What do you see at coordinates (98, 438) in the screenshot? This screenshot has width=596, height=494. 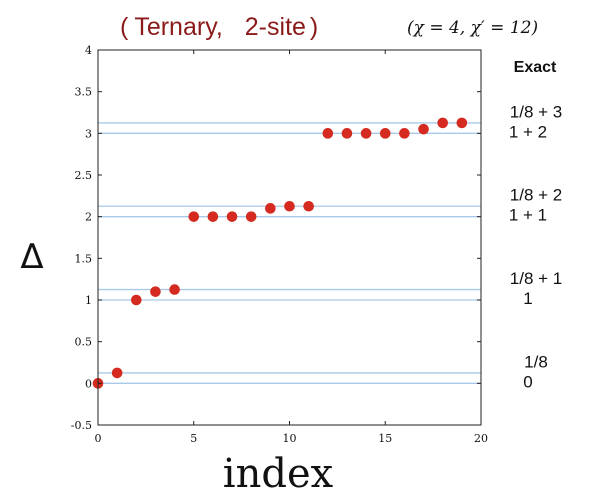 I see `x-tick-label: 0` at bounding box center [98, 438].